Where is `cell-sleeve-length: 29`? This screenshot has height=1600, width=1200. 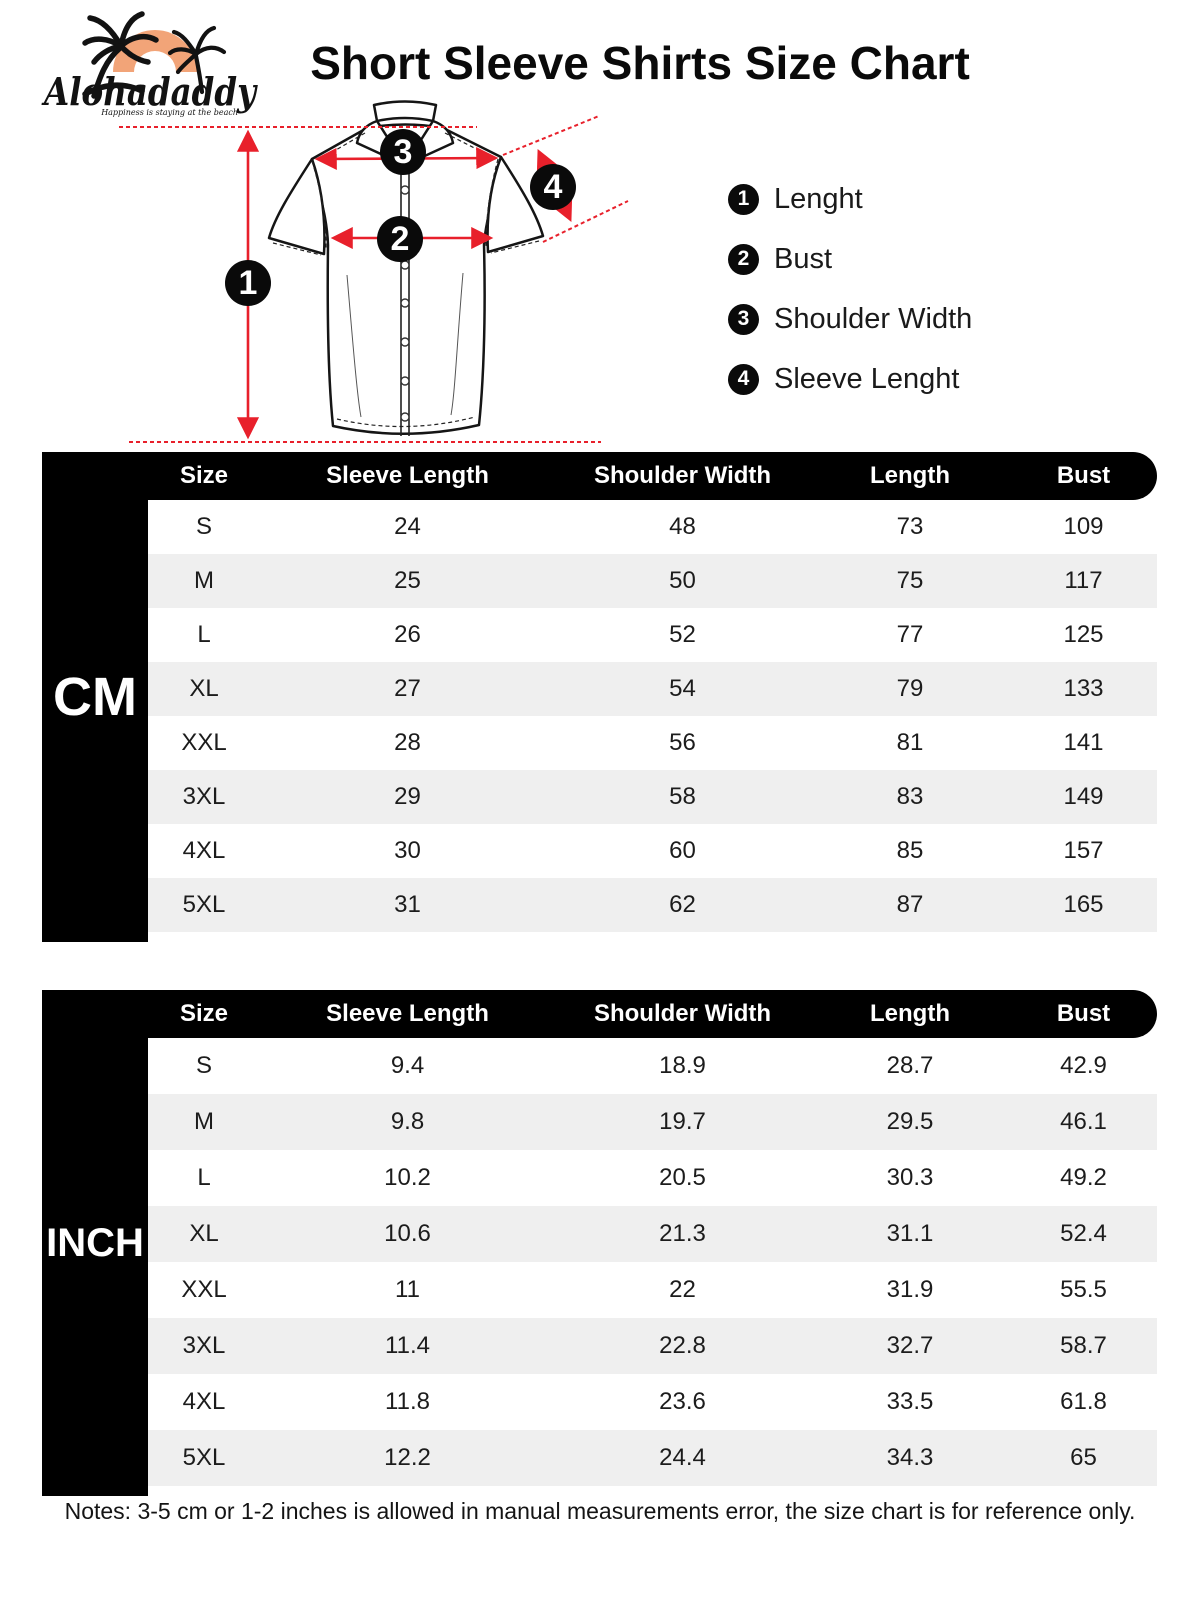 cell-sleeve-length: 29 is located at coordinates (407, 796).